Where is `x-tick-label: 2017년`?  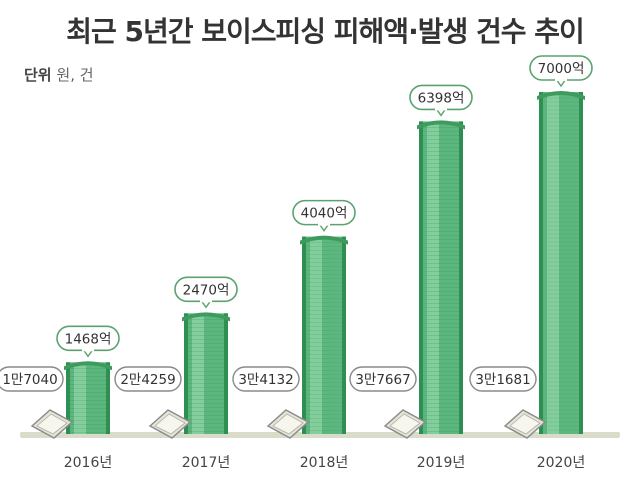
x-tick-label: 2017년 is located at coordinates (206, 463).